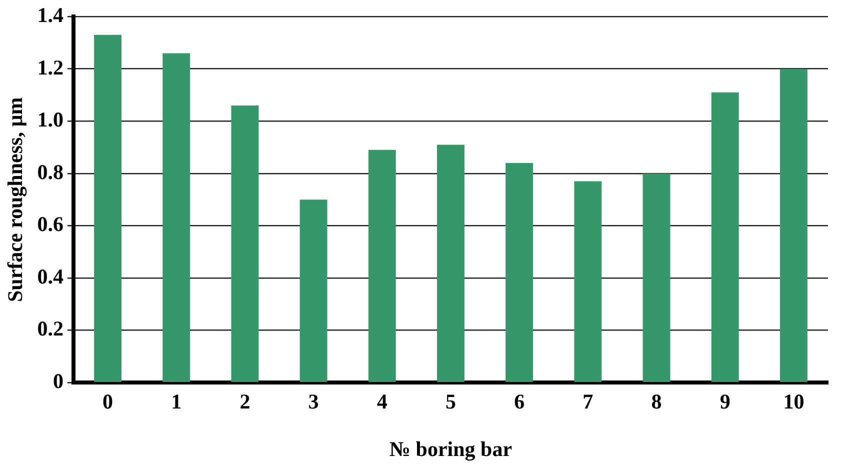  Describe the element at coordinates (50, 67) in the screenshot. I see `y-tick-label: 1.2` at that location.